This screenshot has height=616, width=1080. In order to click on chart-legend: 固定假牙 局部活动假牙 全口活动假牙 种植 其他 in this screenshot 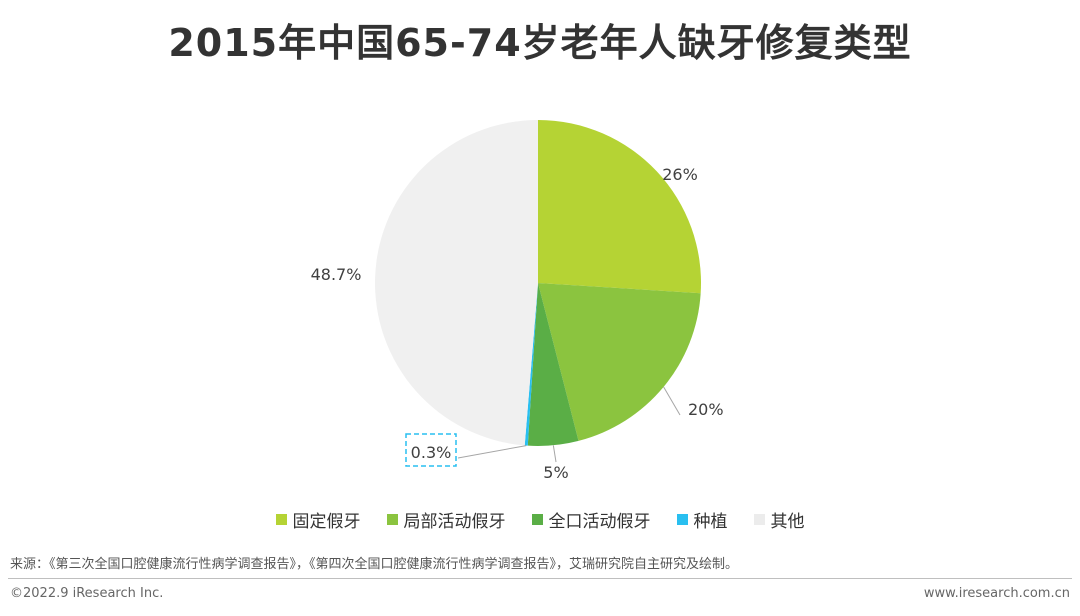, I will do `click(540, 519)`.